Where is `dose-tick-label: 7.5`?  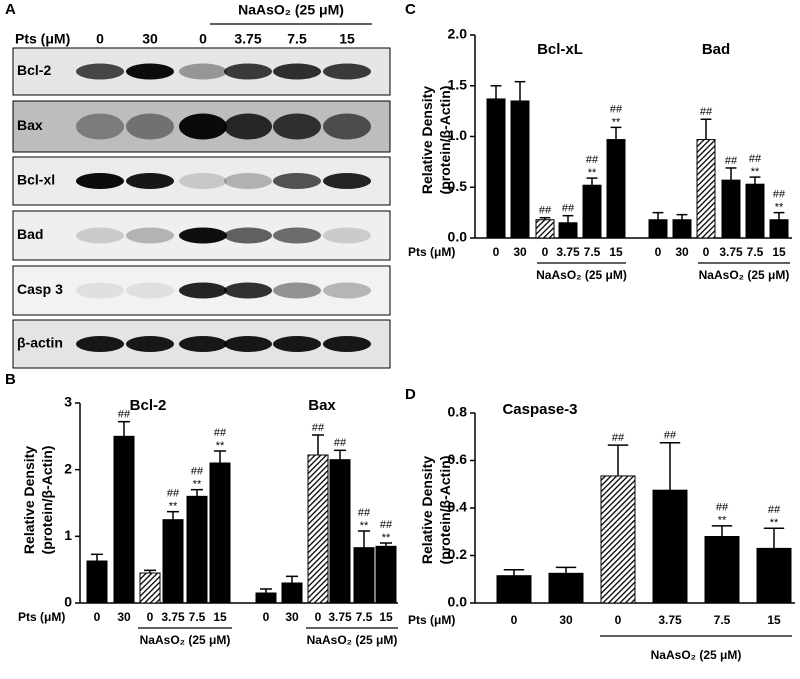
dose-tick-label: 7.5 is located at coordinates (297, 39).